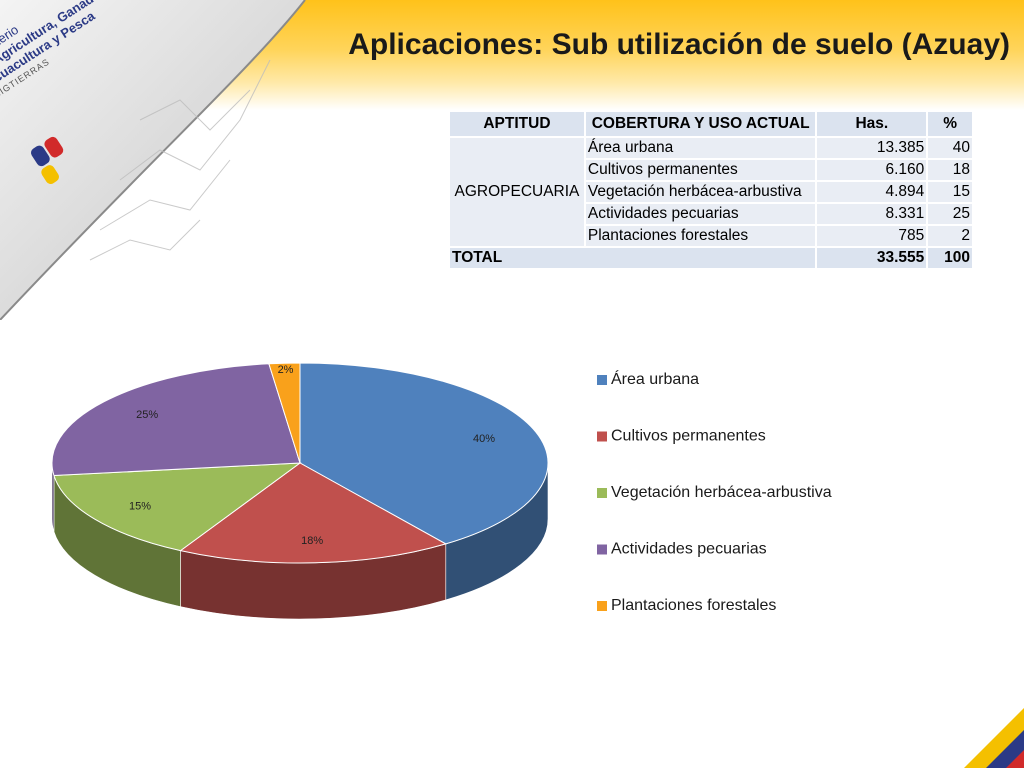 This screenshot has width=1024, height=768. What do you see at coordinates (312, 541) in the screenshot?
I see `pie-data-label: 18%` at bounding box center [312, 541].